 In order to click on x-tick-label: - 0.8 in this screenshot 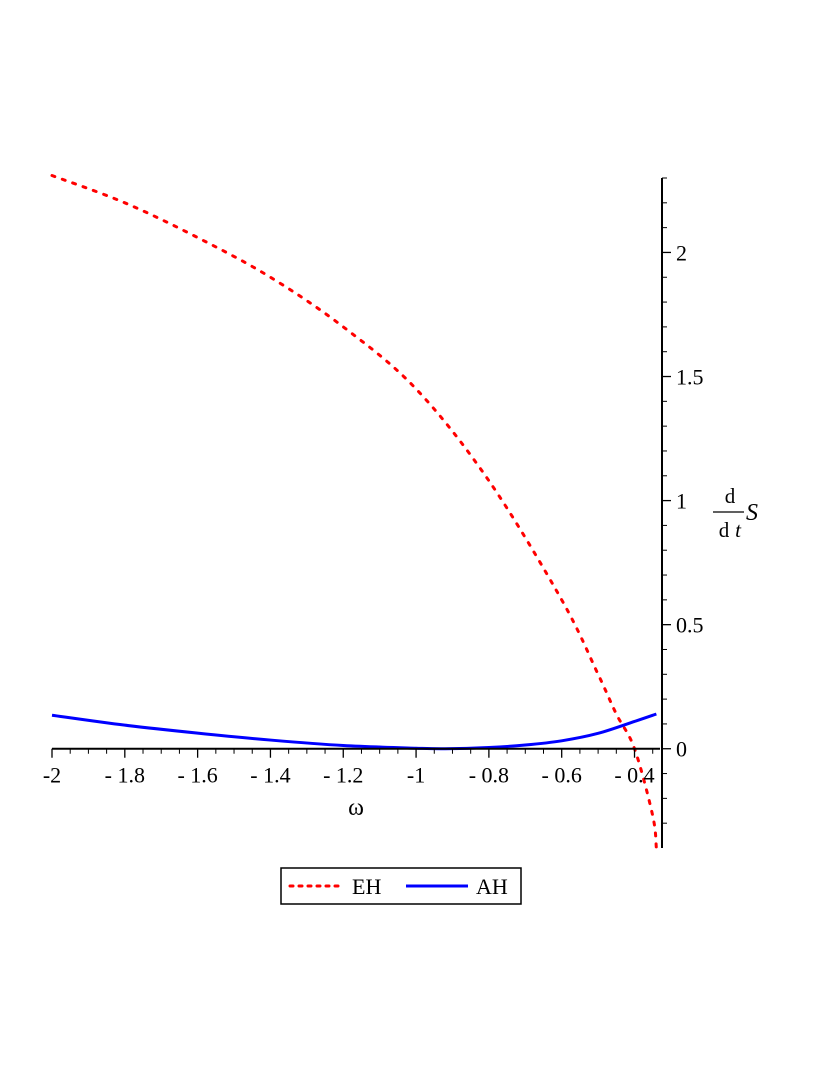, I will do `click(489, 775)`.